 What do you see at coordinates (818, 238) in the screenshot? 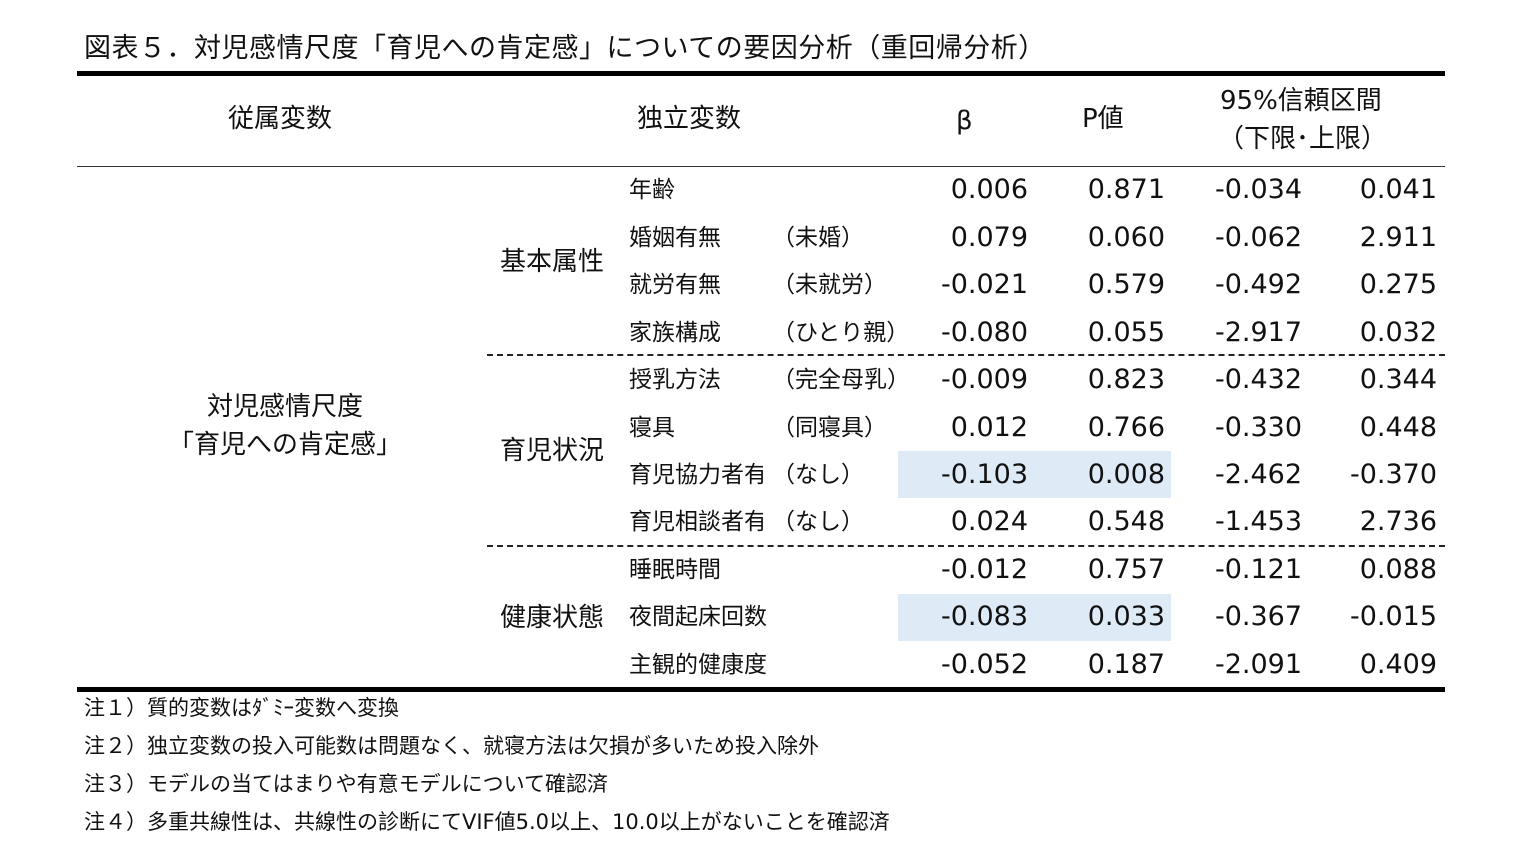
I see `reference-category: （未婚）` at bounding box center [818, 238].